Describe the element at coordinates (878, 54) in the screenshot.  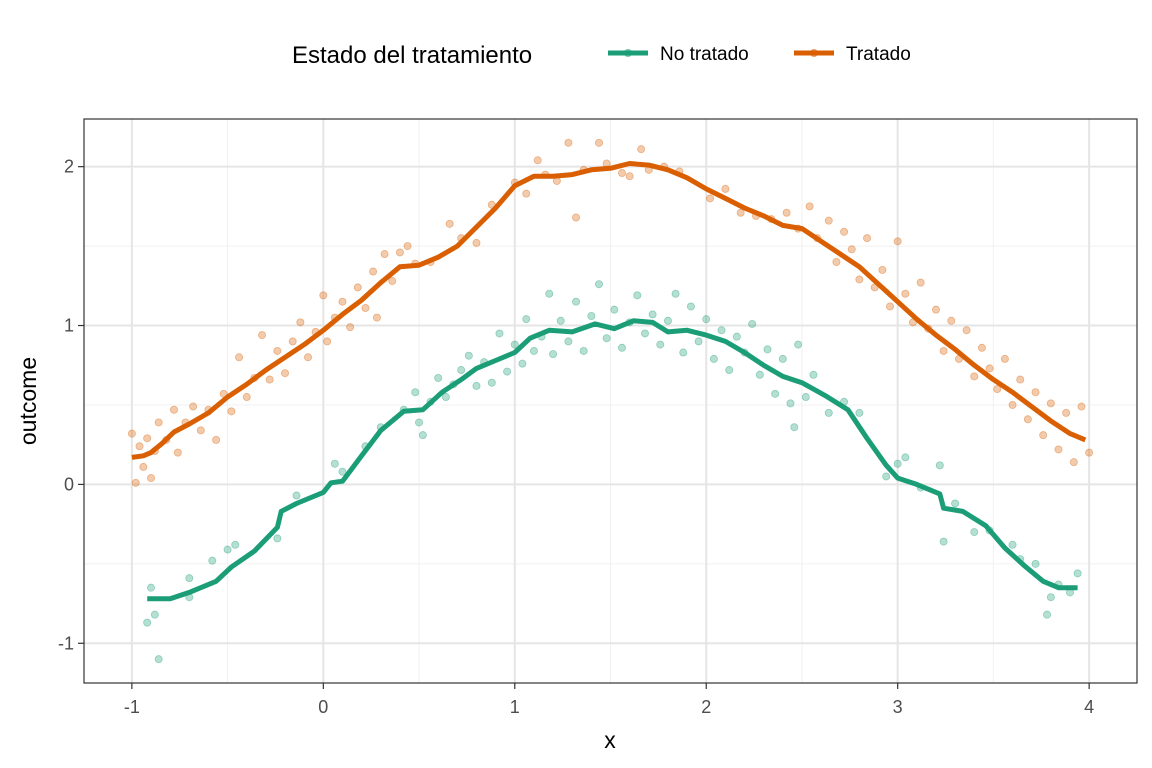
I see `legend-label-tratado: Tratado` at that location.